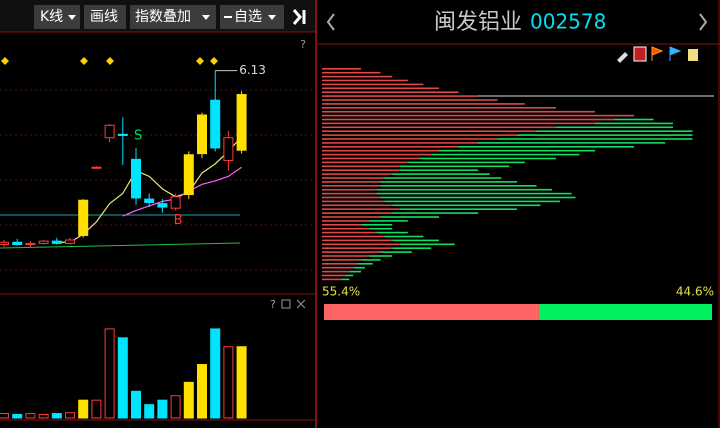 The image size is (720, 428). What do you see at coordinates (228, 17) in the screenshot?
I see `minus-icon` at bounding box center [228, 17].